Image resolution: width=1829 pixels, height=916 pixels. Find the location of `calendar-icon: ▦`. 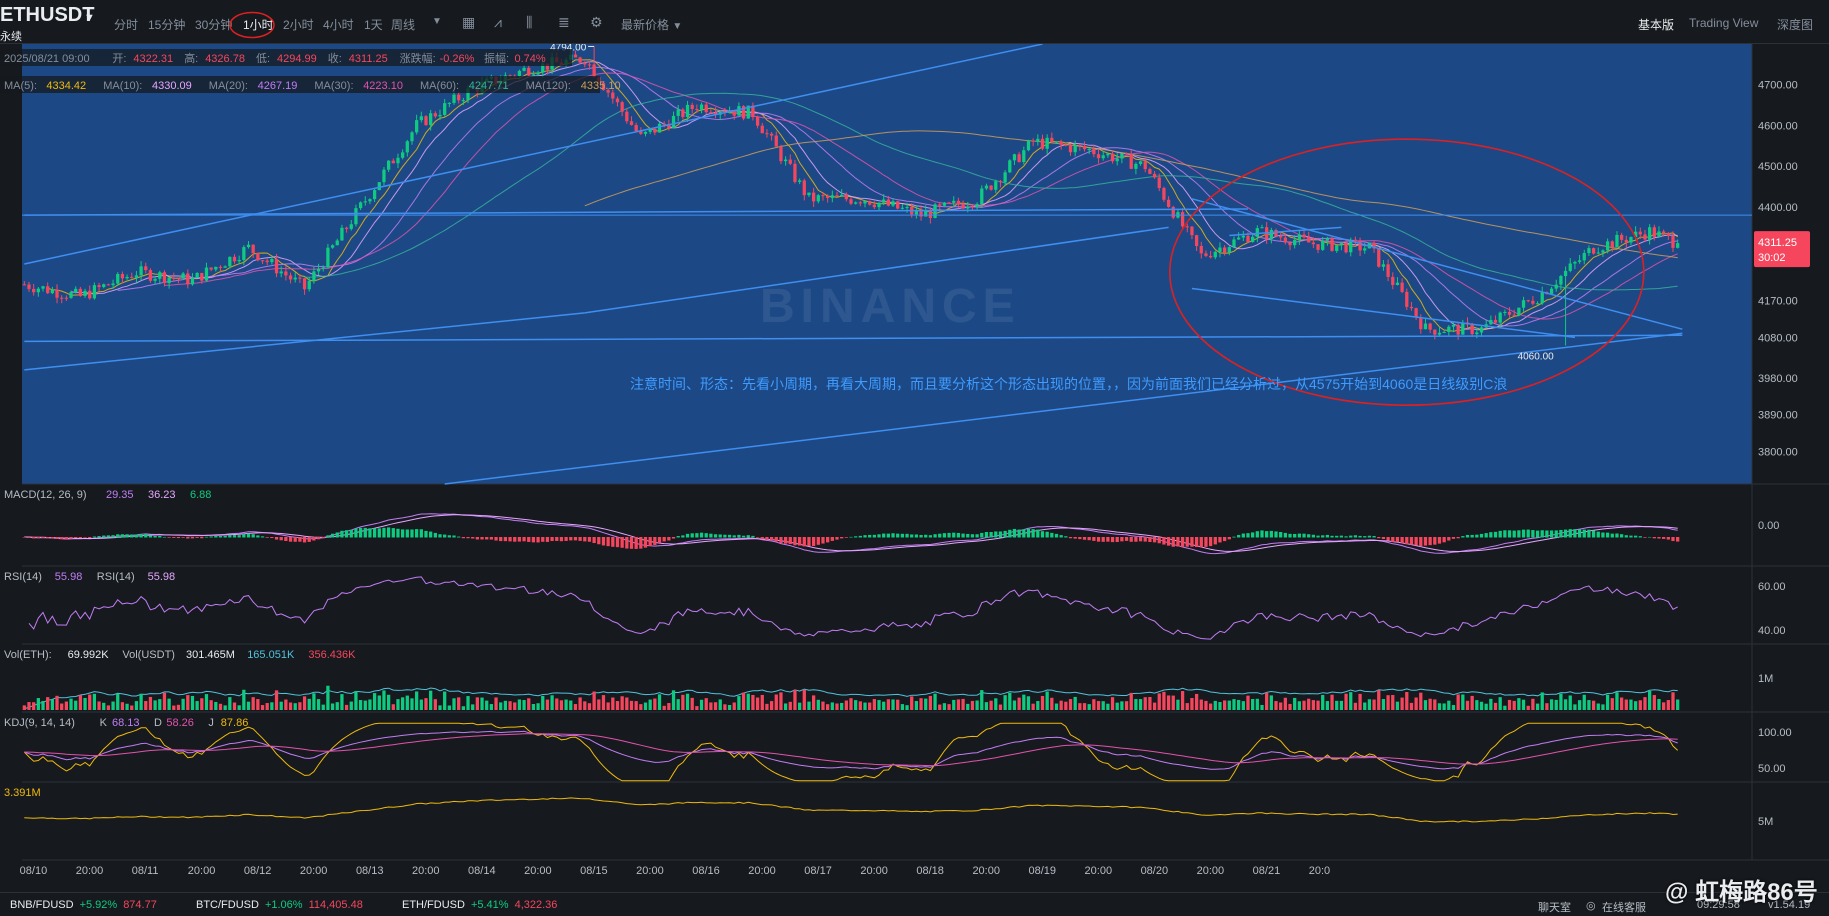

calendar-icon: ▦ is located at coordinates (469, 22).